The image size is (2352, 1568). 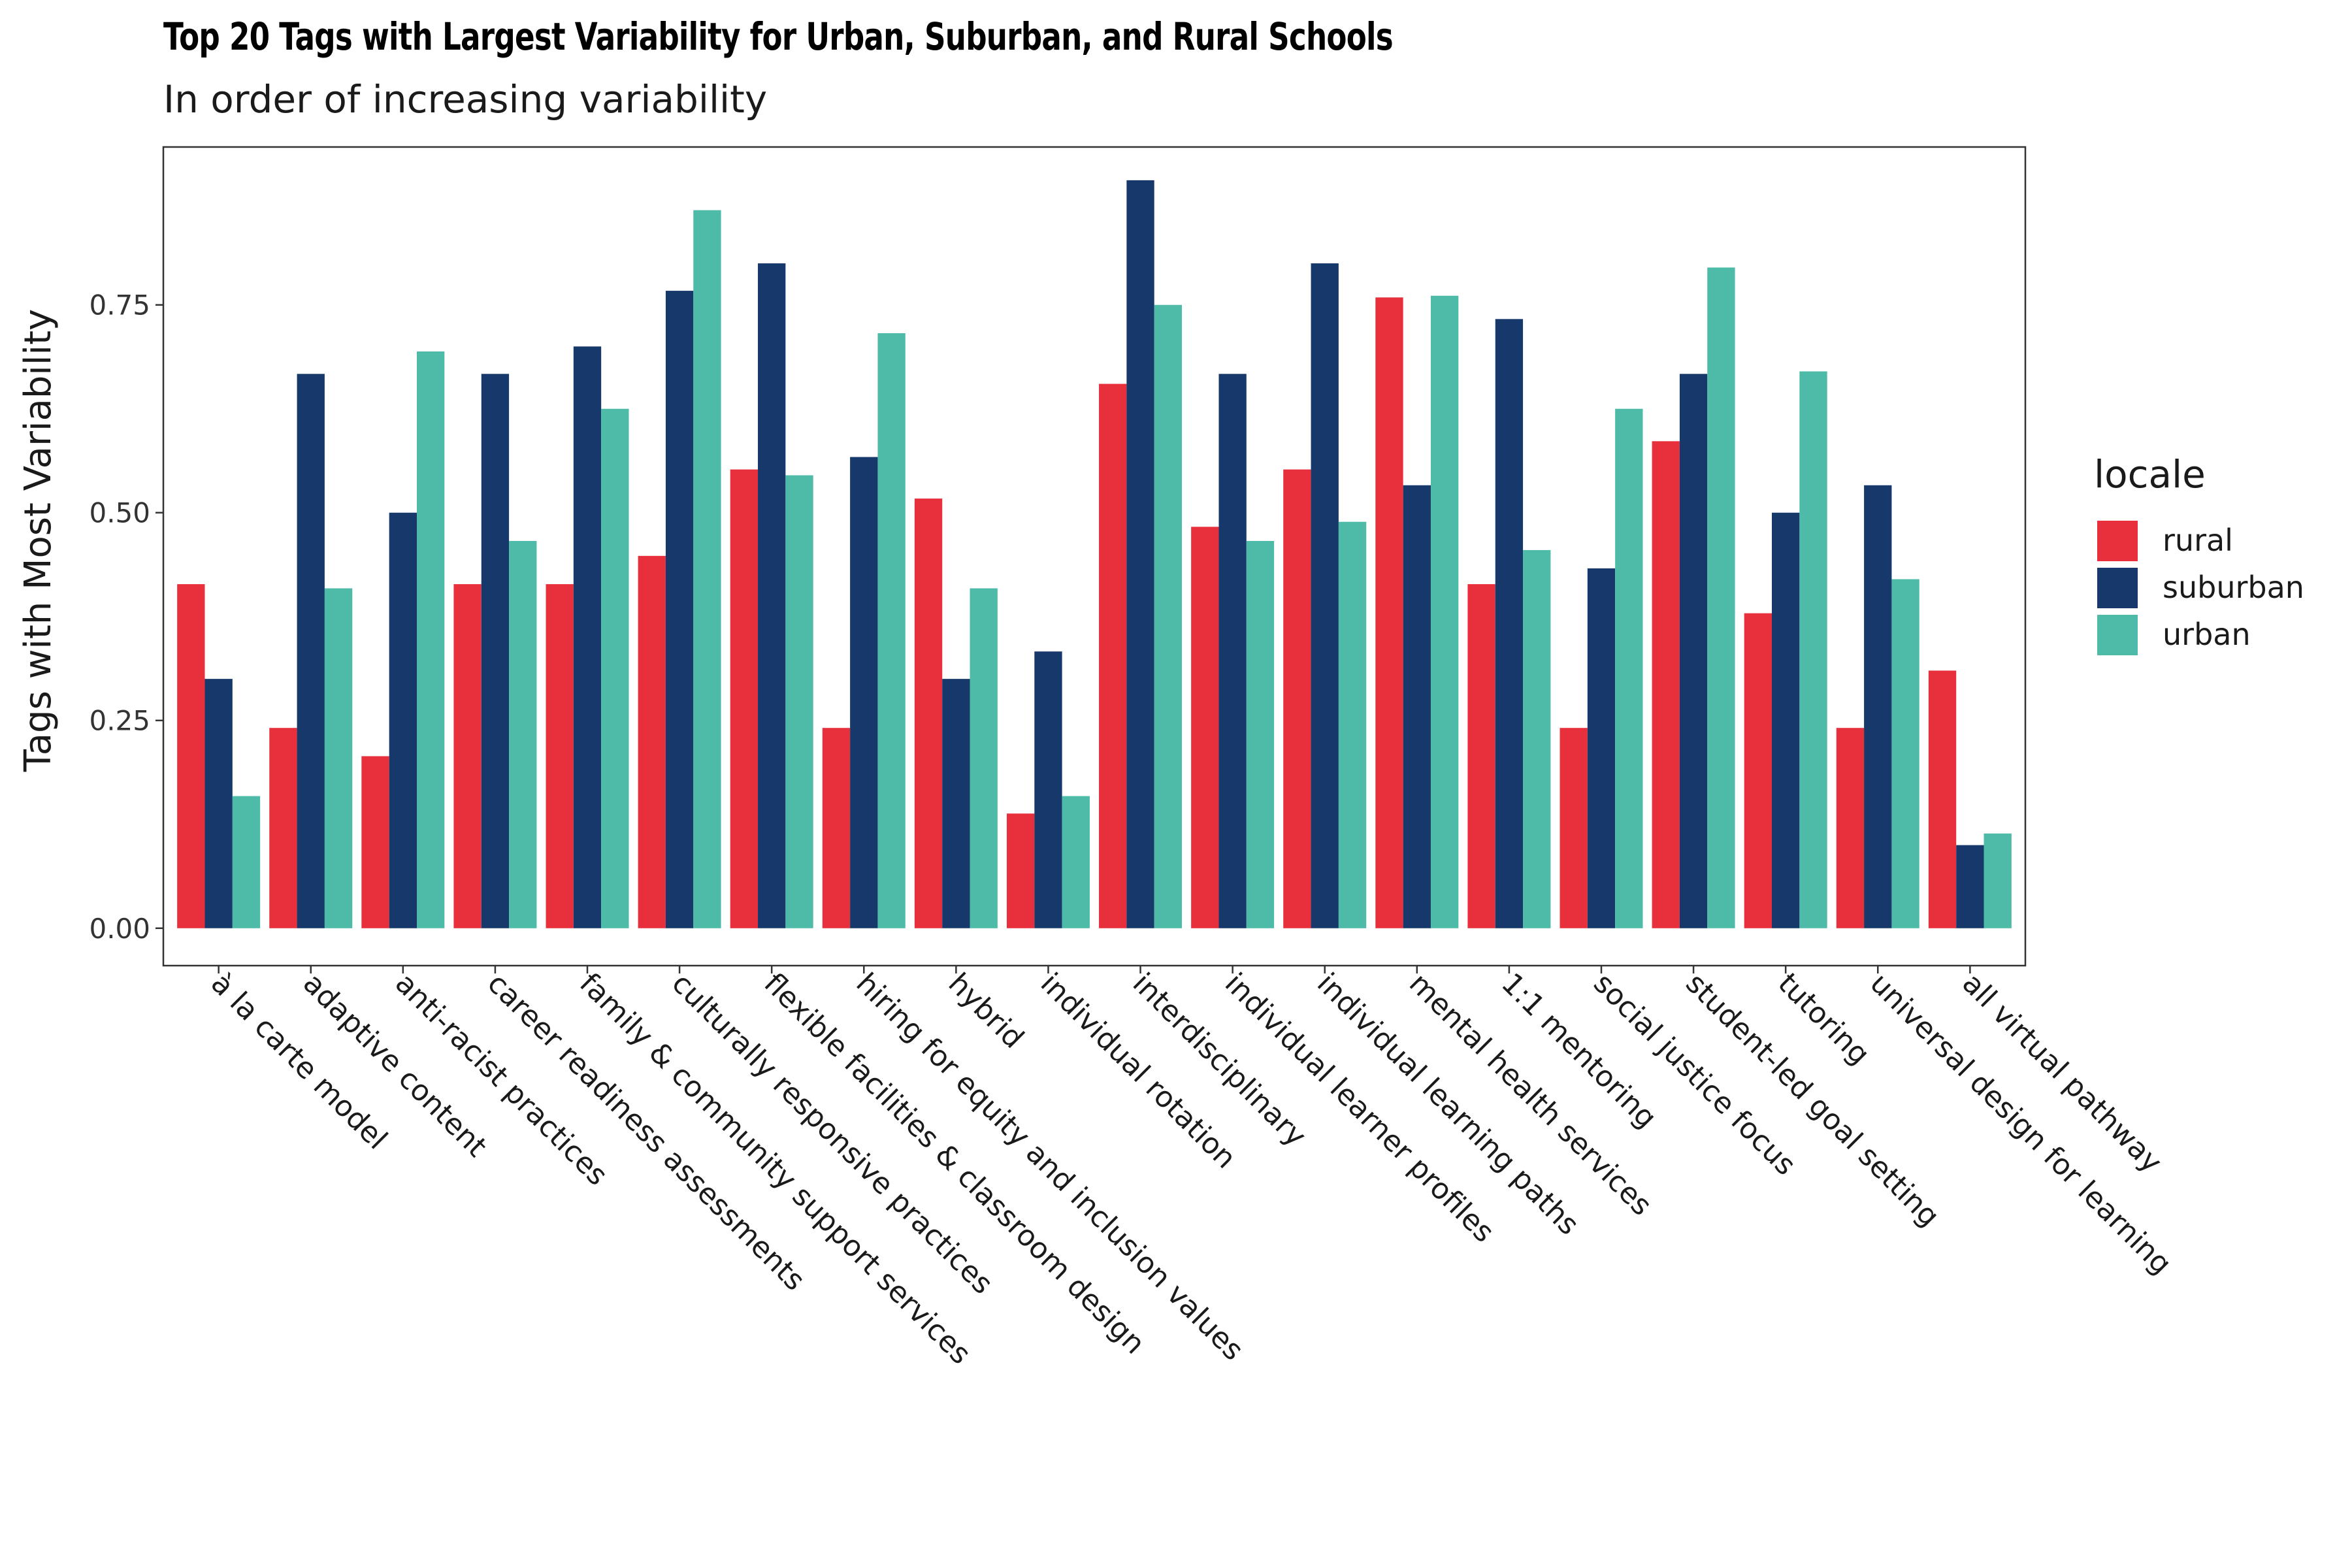 I want to click on x-tick-label: interdisciplinary, so click(x=1219, y=1060).